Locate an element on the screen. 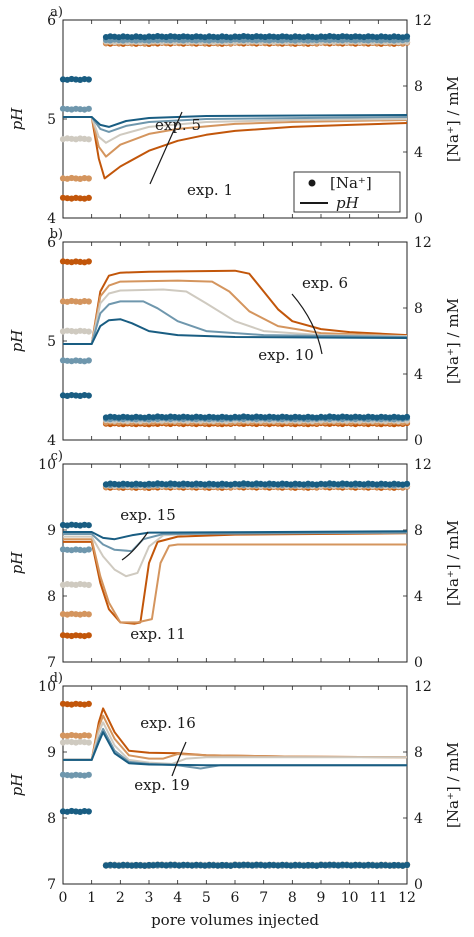  panel-label: c) is located at coordinates (57, 456).